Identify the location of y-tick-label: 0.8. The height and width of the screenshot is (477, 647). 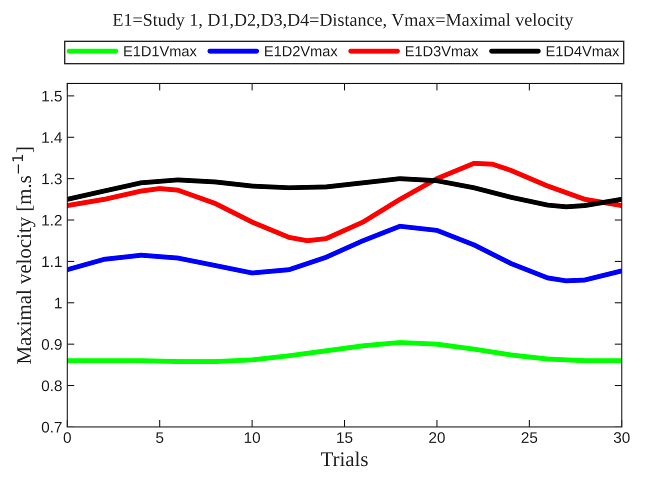
(52, 386).